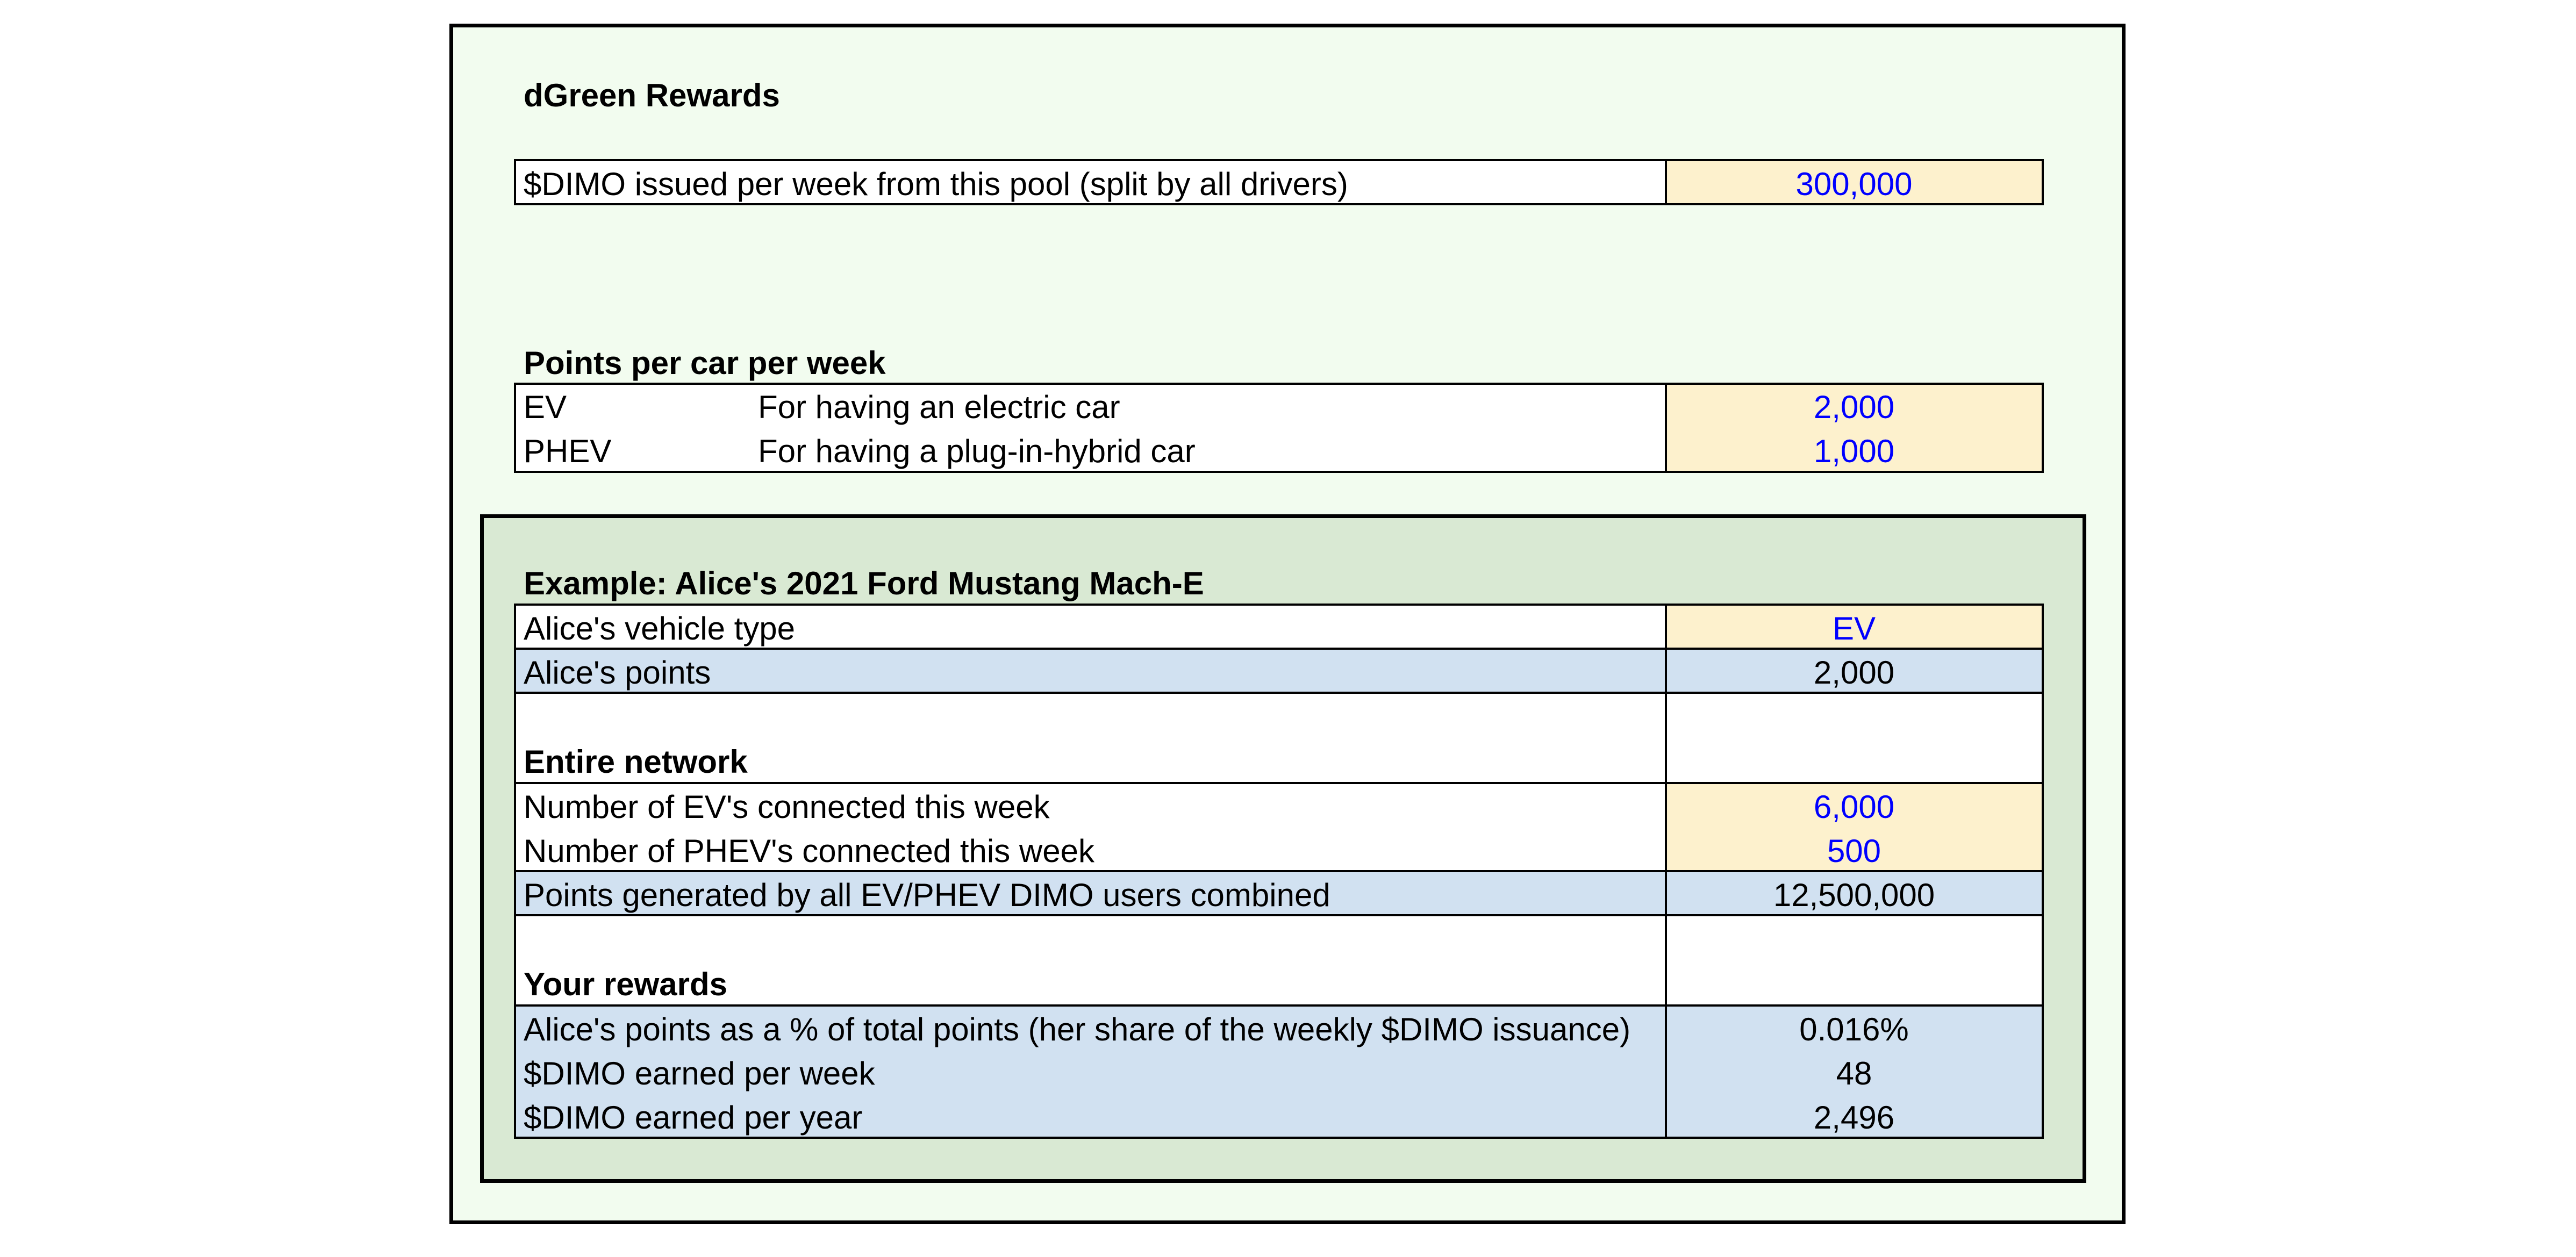 This screenshot has width=2576, height=1257. I want to click on rewards-labels, so click(1090, 1071).